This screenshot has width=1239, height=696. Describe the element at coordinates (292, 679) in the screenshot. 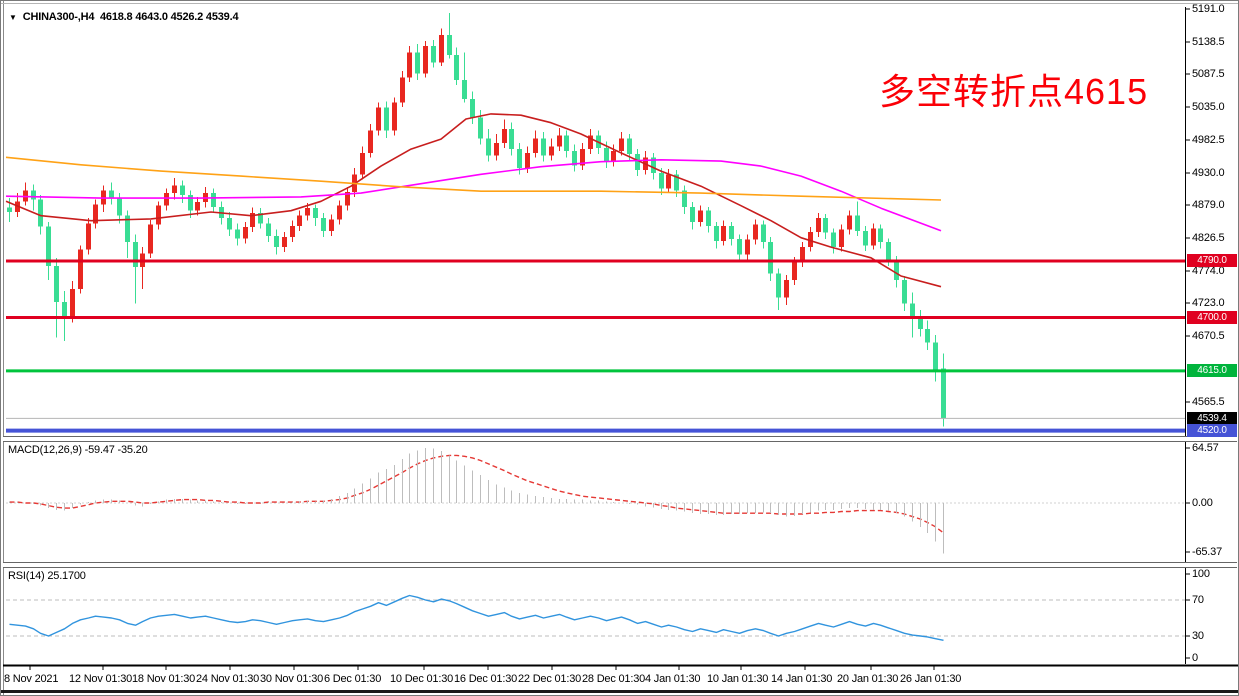

I see `time-label: 30 Nov 01:30` at that location.